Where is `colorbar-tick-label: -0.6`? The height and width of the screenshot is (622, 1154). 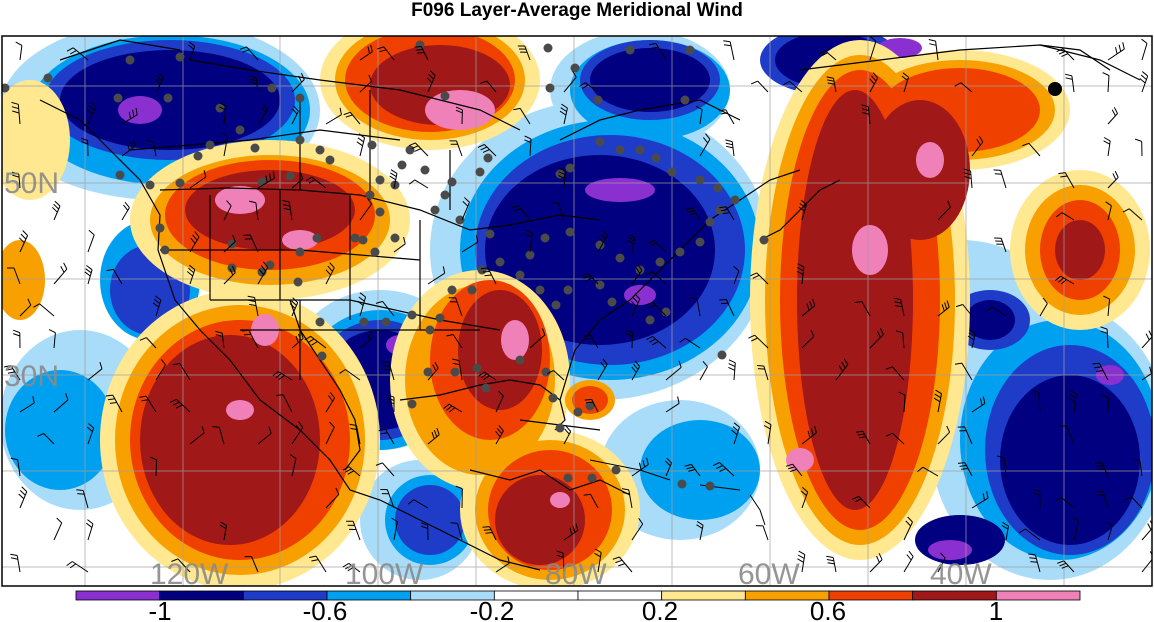 colorbar-tick-label: -0.6 is located at coordinates (325, 609).